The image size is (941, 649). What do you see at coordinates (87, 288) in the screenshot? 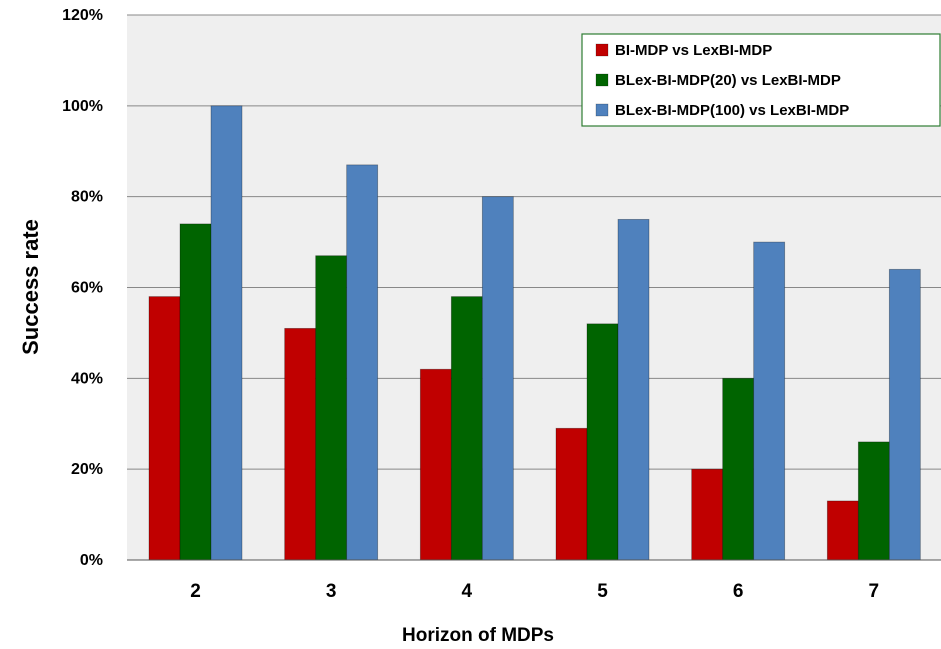
I see `y-tick-label: 60%` at bounding box center [87, 288].